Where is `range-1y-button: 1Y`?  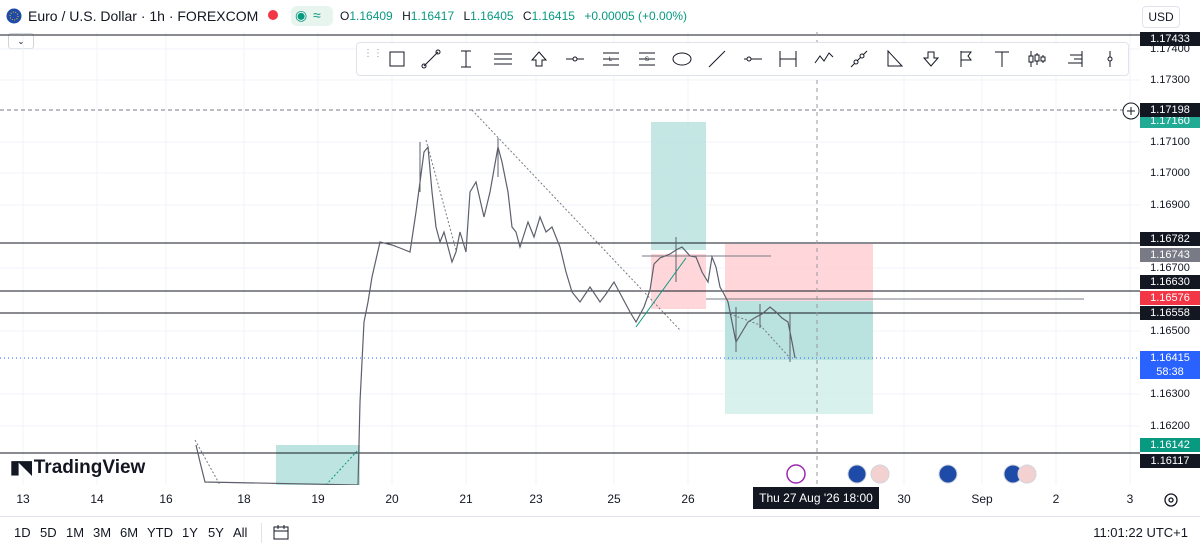 range-1y-button: 1Y is located at coordinates (190, 532).